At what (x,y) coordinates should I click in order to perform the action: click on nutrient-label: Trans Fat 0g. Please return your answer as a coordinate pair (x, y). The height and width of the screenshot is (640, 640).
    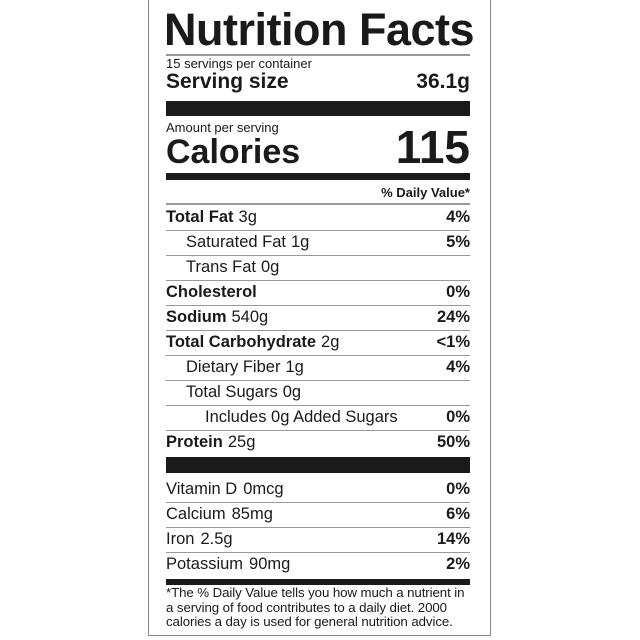
    Looking at the image, I should click on (222, 267).